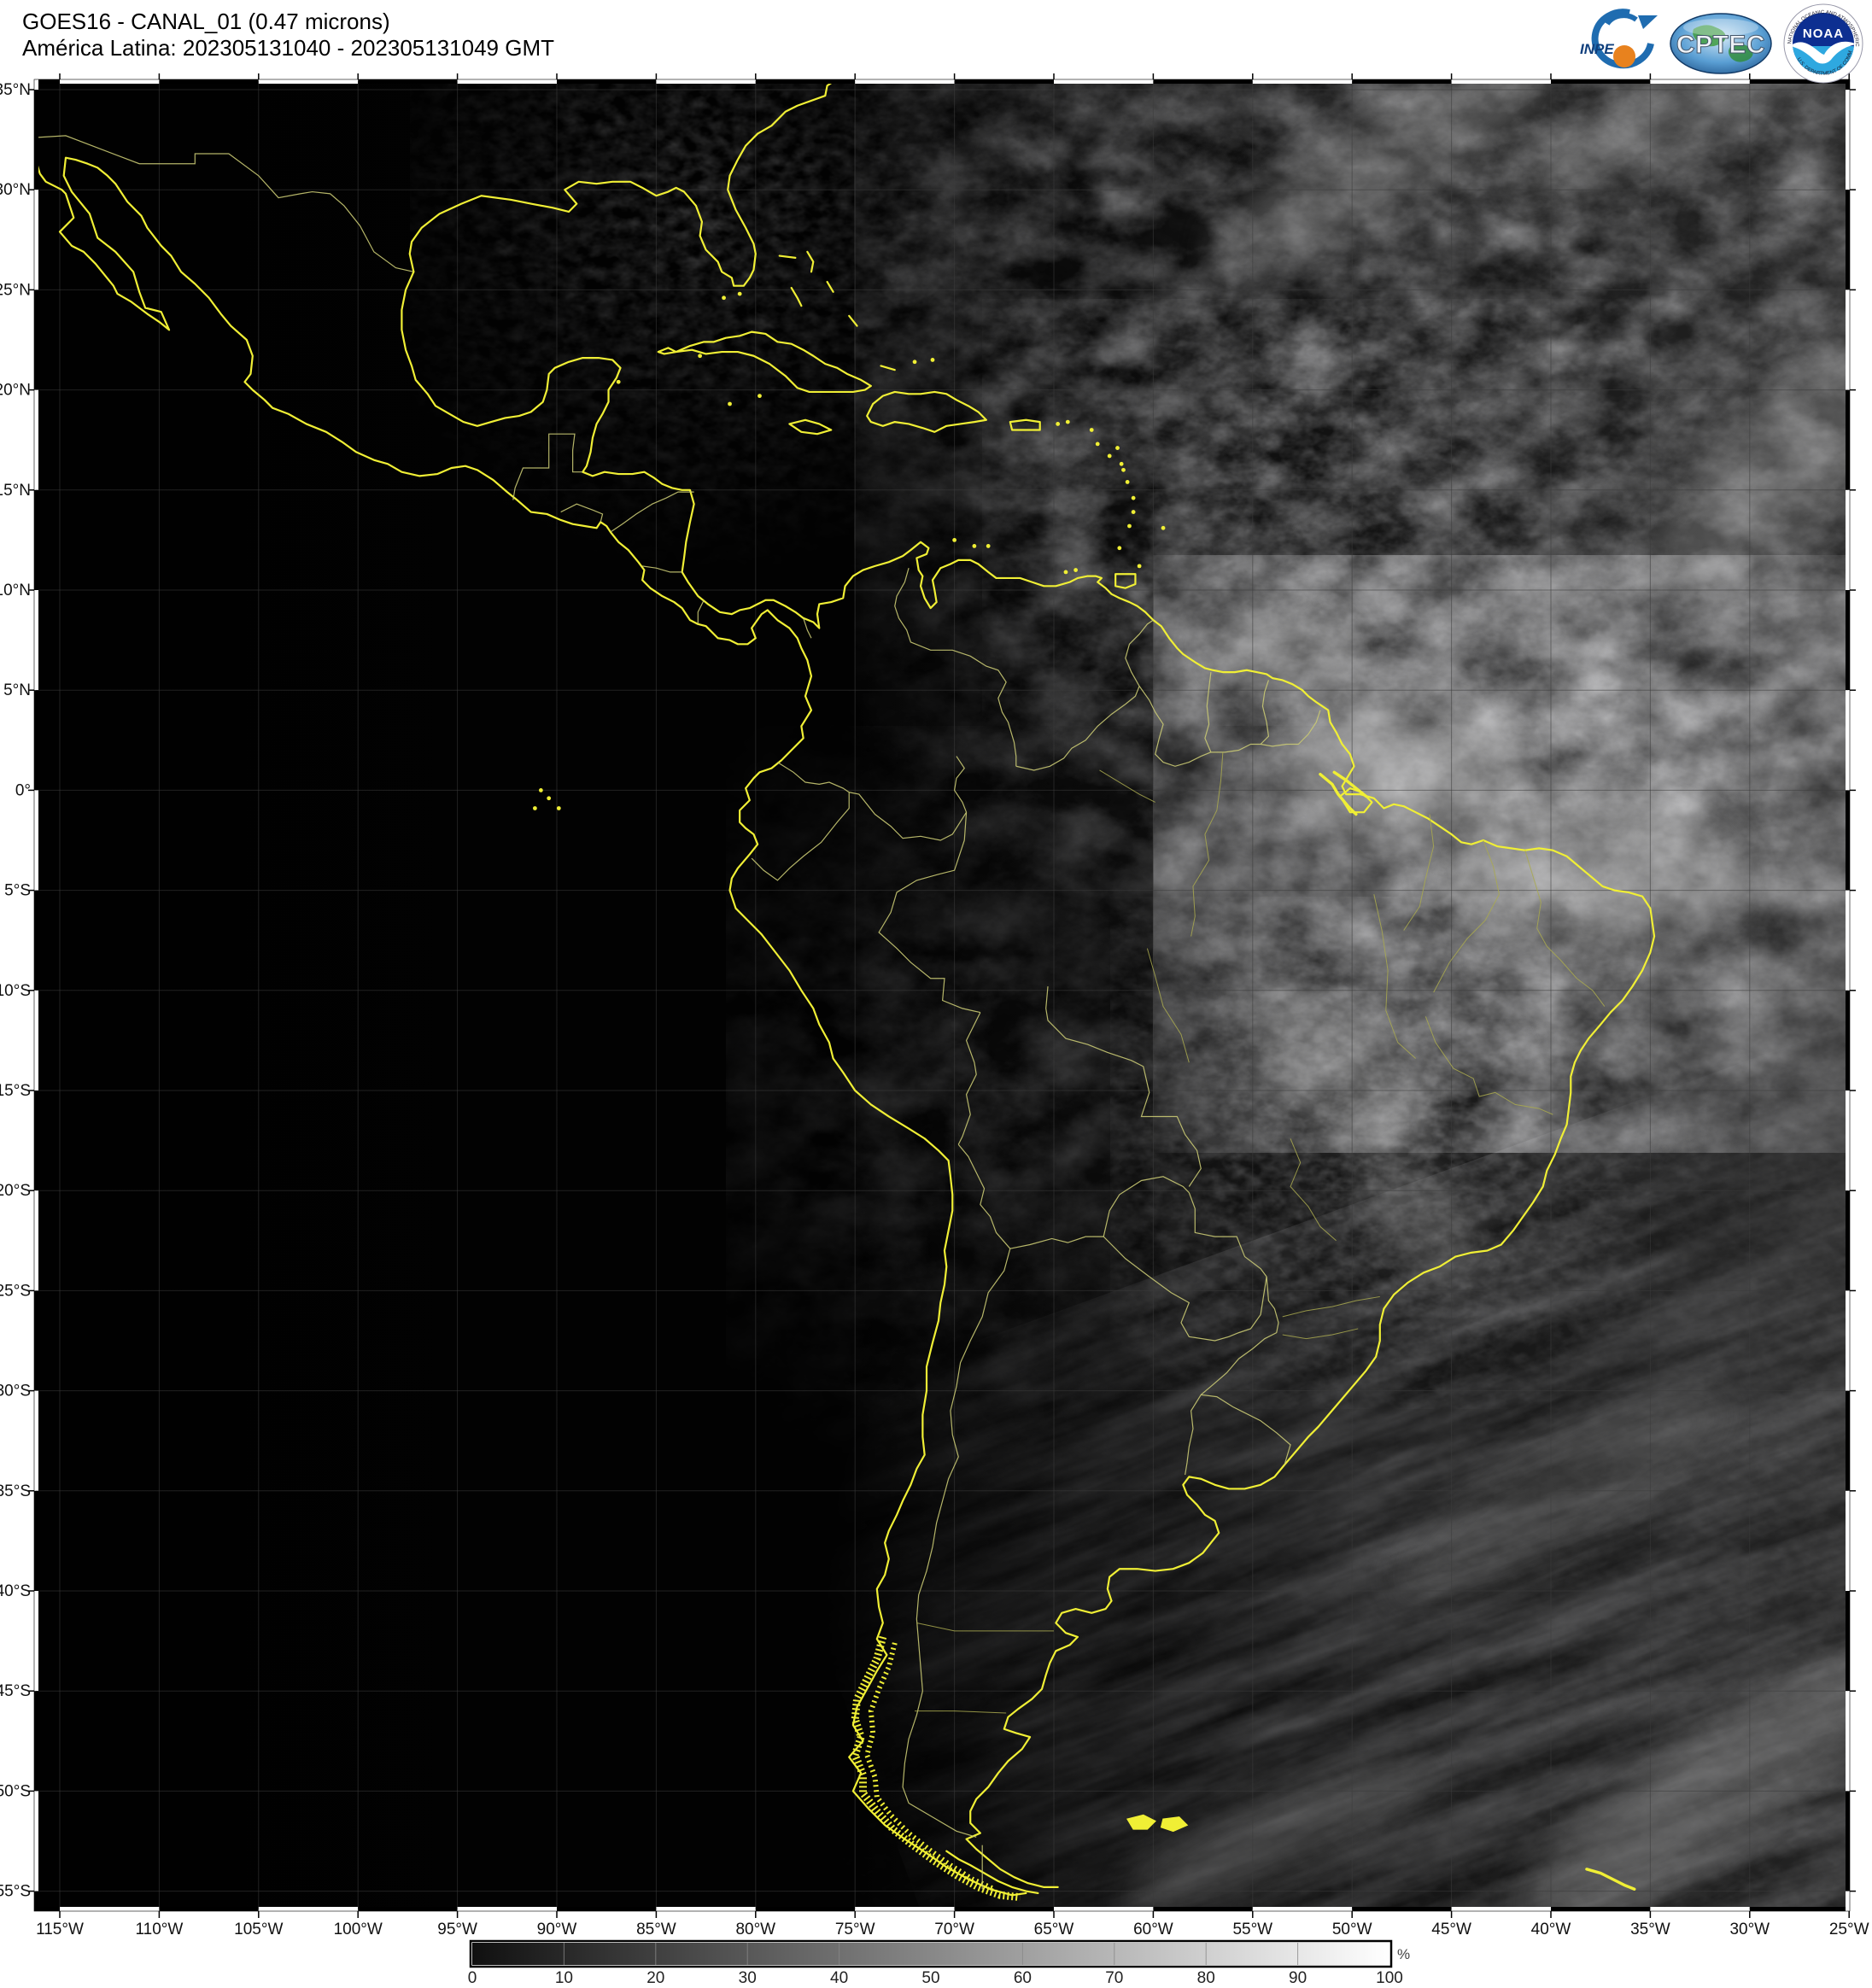 The width and height of the screenshot is (1872, 1988). What do you see at coordinates (15, 590) in the screenshot?
I see `latitude-label: 10°N` at bounding box center [15, 590].